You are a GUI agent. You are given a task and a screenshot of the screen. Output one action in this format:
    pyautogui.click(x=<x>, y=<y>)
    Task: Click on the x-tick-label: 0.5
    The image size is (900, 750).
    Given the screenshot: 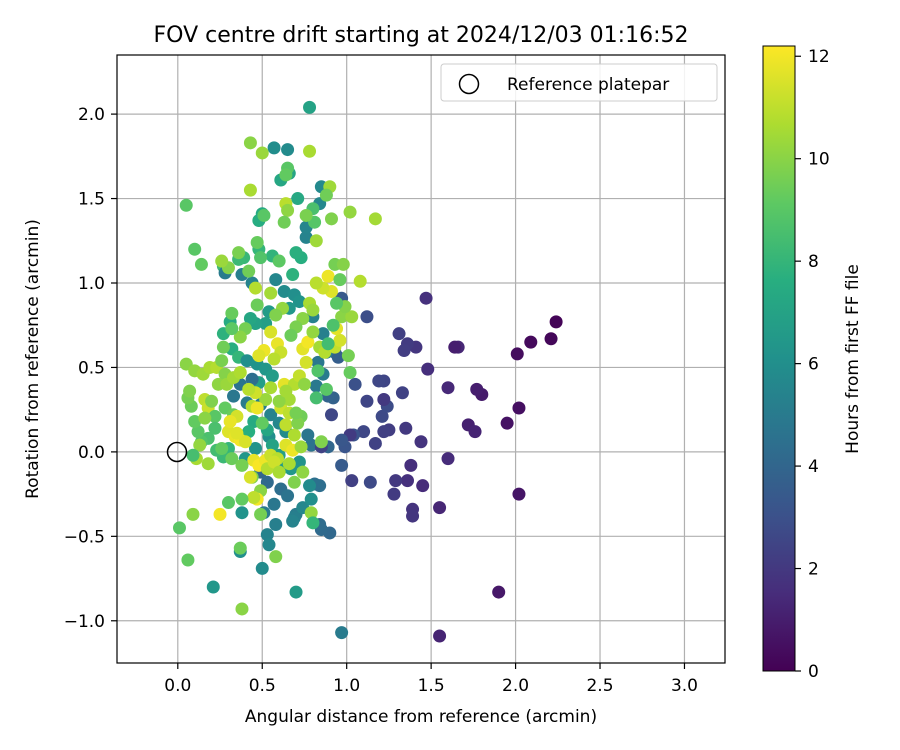 What is the action you would take?
    pyautogui.click(x=262, y=686)
    